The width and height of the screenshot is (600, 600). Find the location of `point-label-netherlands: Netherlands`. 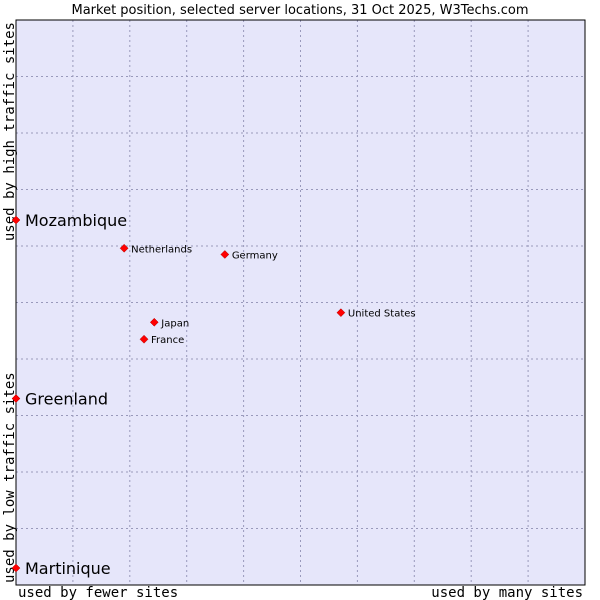

point-label-netherlands: Netherlands is located at coordinates (161, 249).